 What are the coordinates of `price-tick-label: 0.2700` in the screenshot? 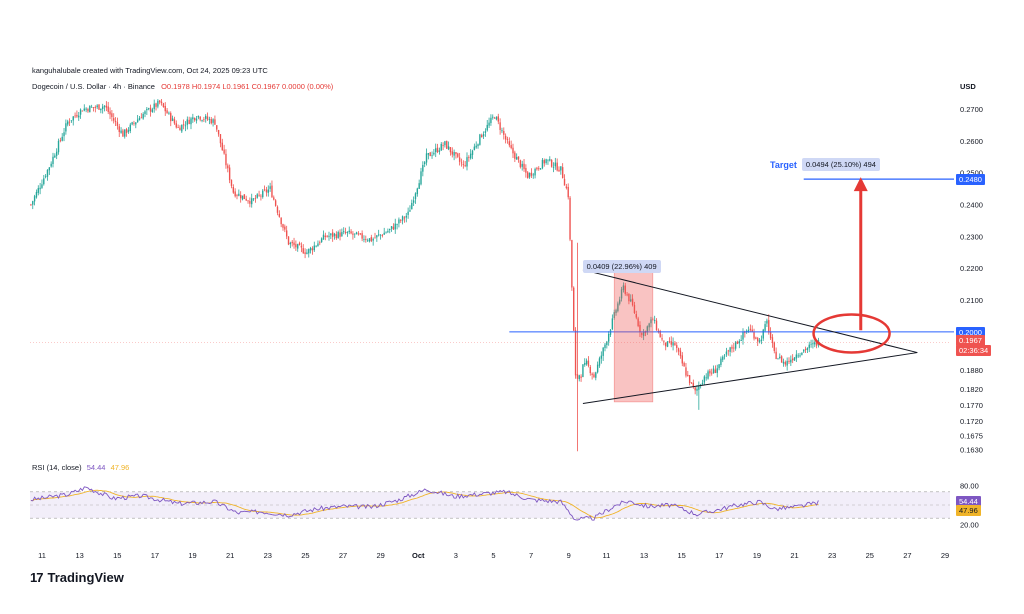 It's located at (971, 109).